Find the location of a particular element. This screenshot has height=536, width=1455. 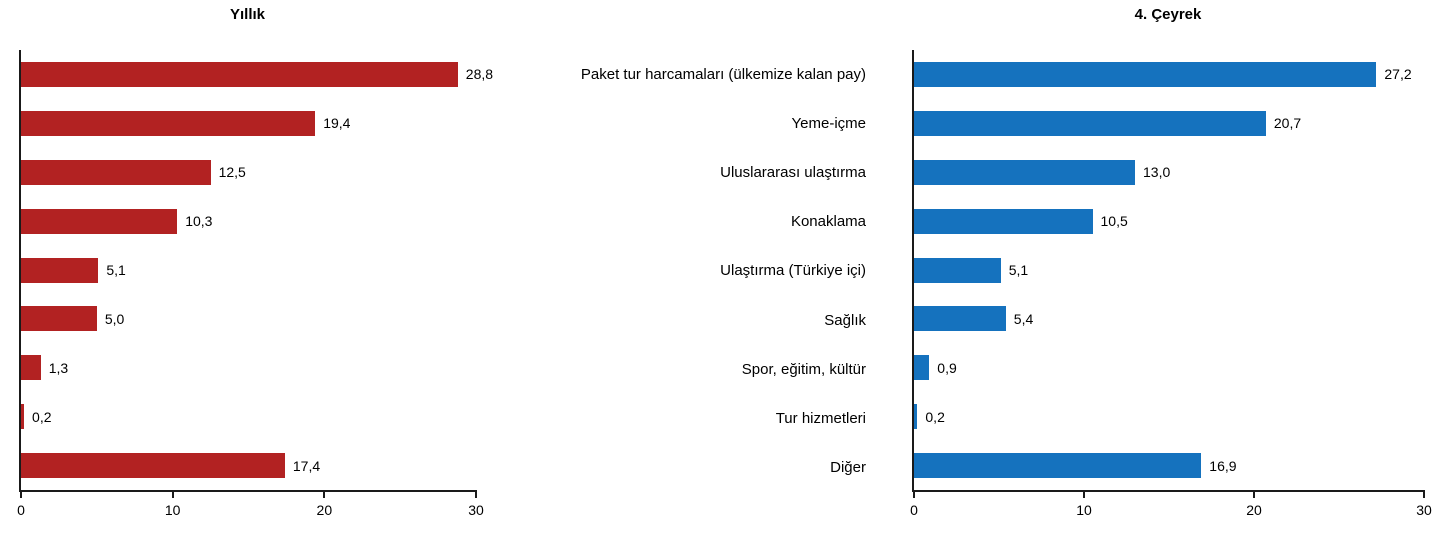

bar-row: 17,4 is located at coordinates (248, 465).